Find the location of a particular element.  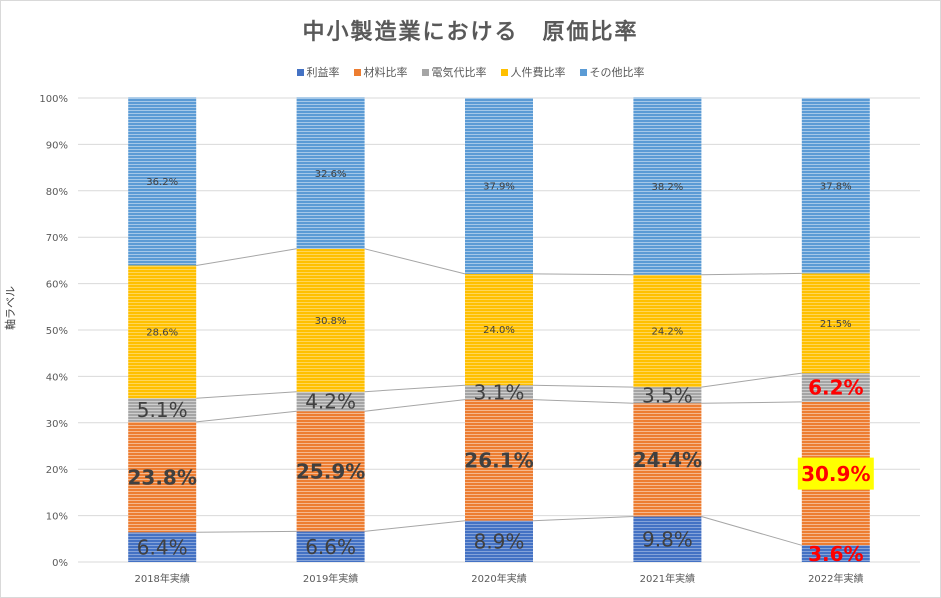

data-label: 3.6% is located at coordinates (835, 554).